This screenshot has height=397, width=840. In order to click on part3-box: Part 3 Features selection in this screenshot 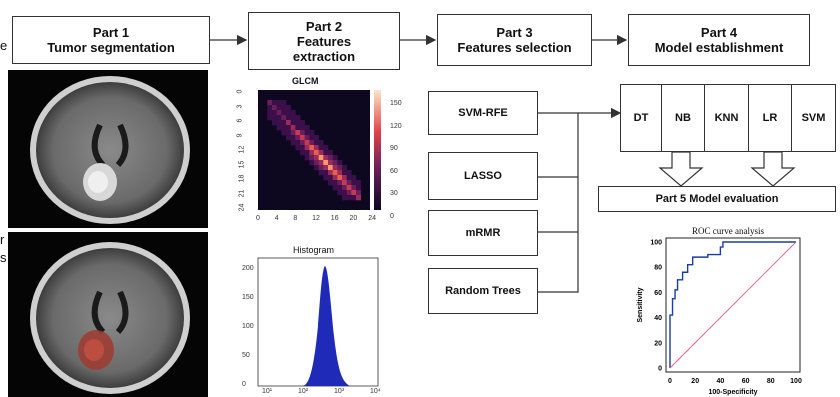, I will do `click(514, 40)`.